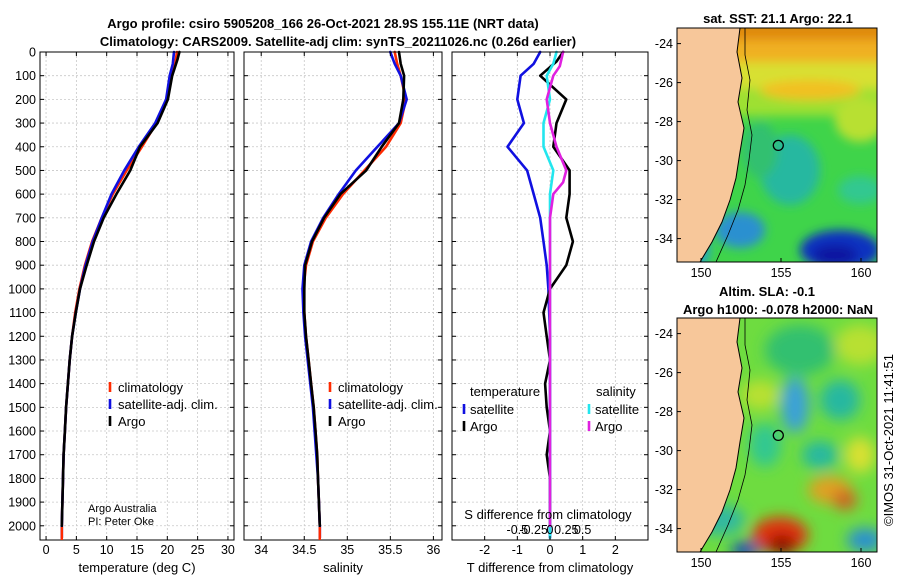 The image size is (900, 580). What do you see at coordinates (22, 455) in the screenshot?
I see `y-tick-label: 1700` at bounding box center [22, 455].